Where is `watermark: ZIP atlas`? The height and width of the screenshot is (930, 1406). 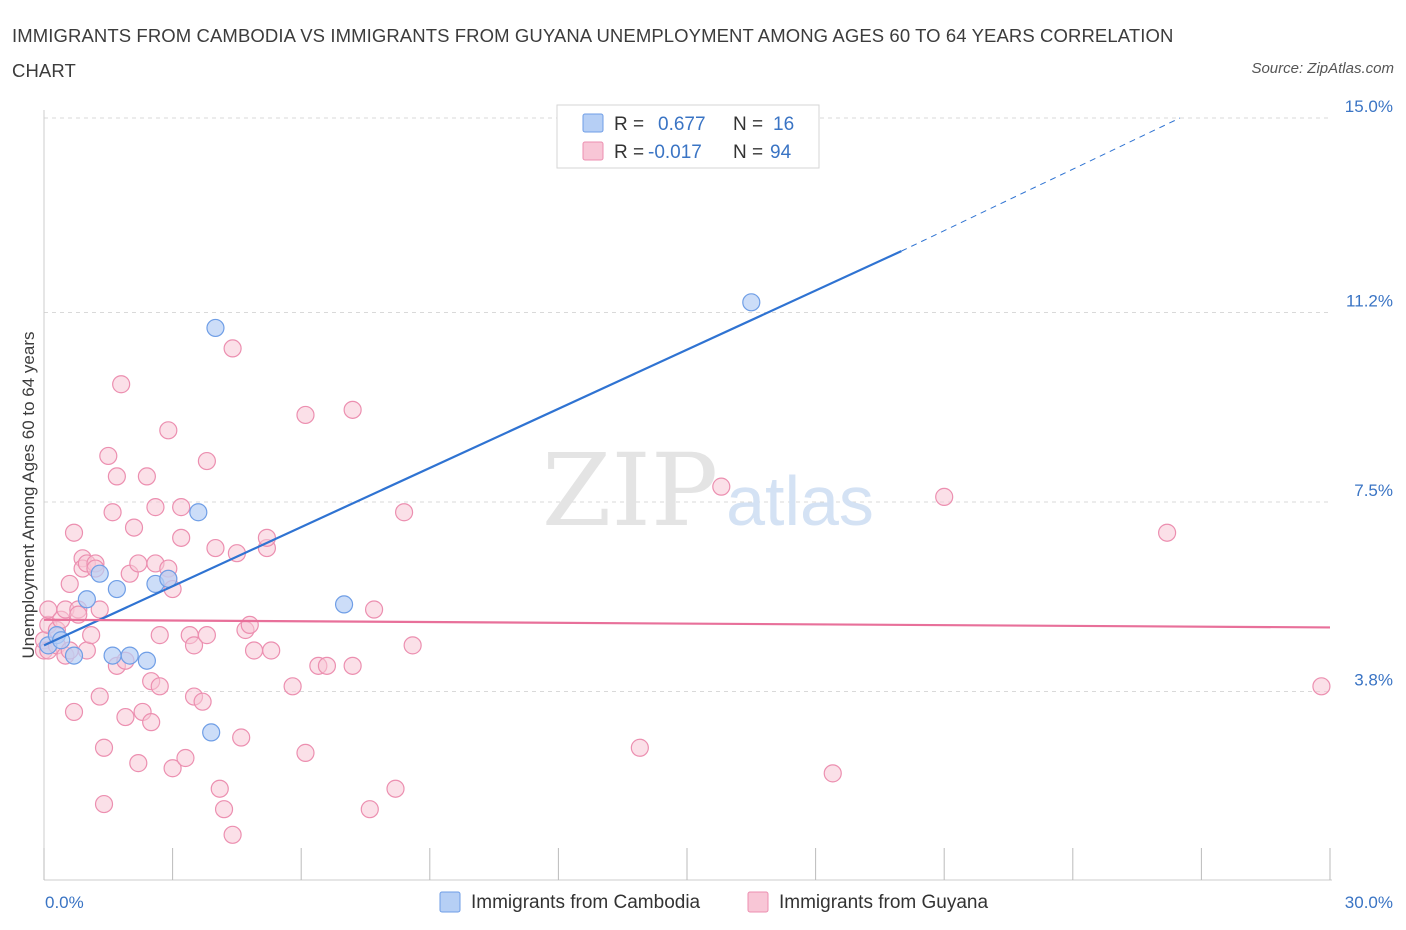
watermark: ZIP atlas is located at coordinates (708, 490).